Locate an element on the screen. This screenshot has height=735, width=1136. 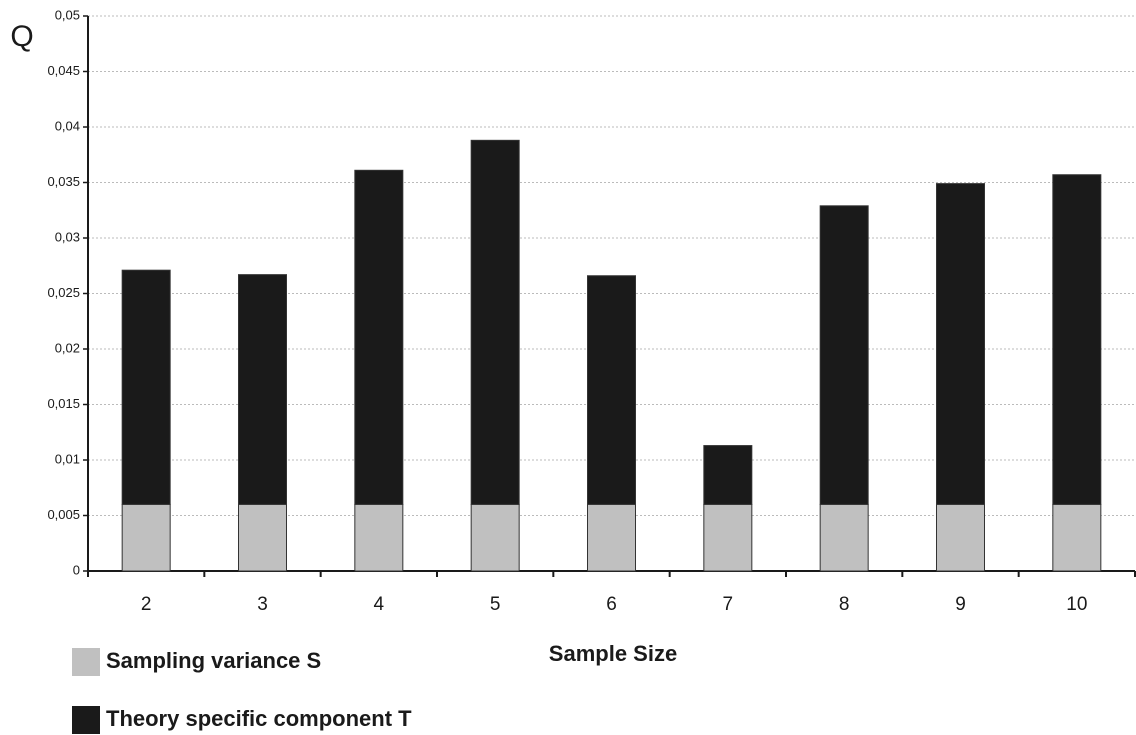
x-tick-label: 9 is located at coordinates (960, 604).